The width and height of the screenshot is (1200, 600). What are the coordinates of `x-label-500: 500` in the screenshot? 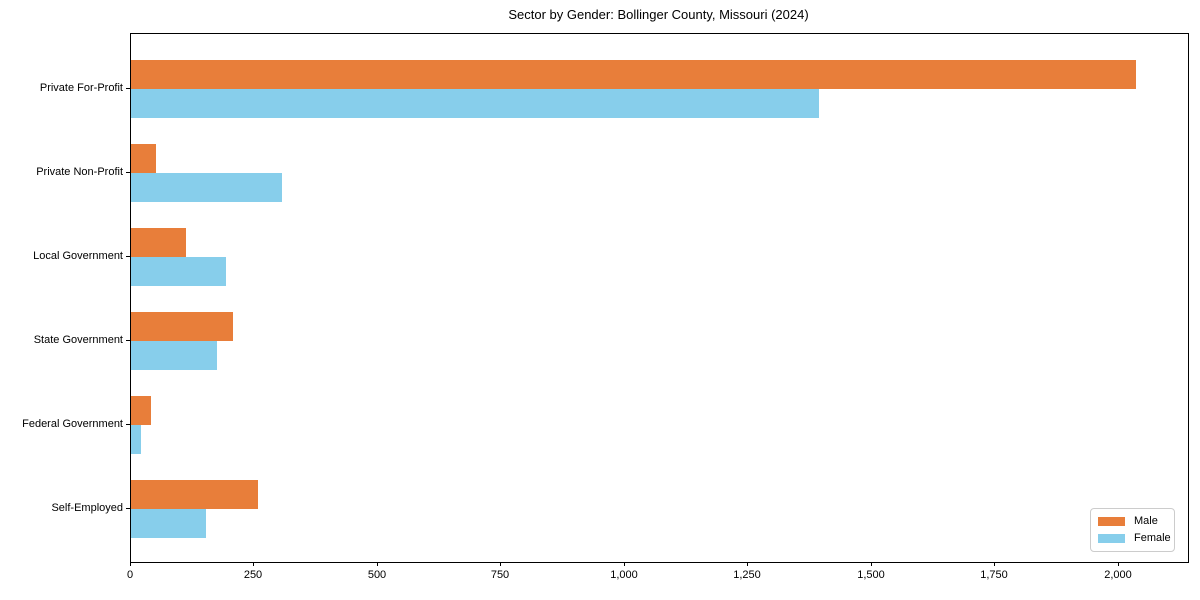 It's located at (377, 575).